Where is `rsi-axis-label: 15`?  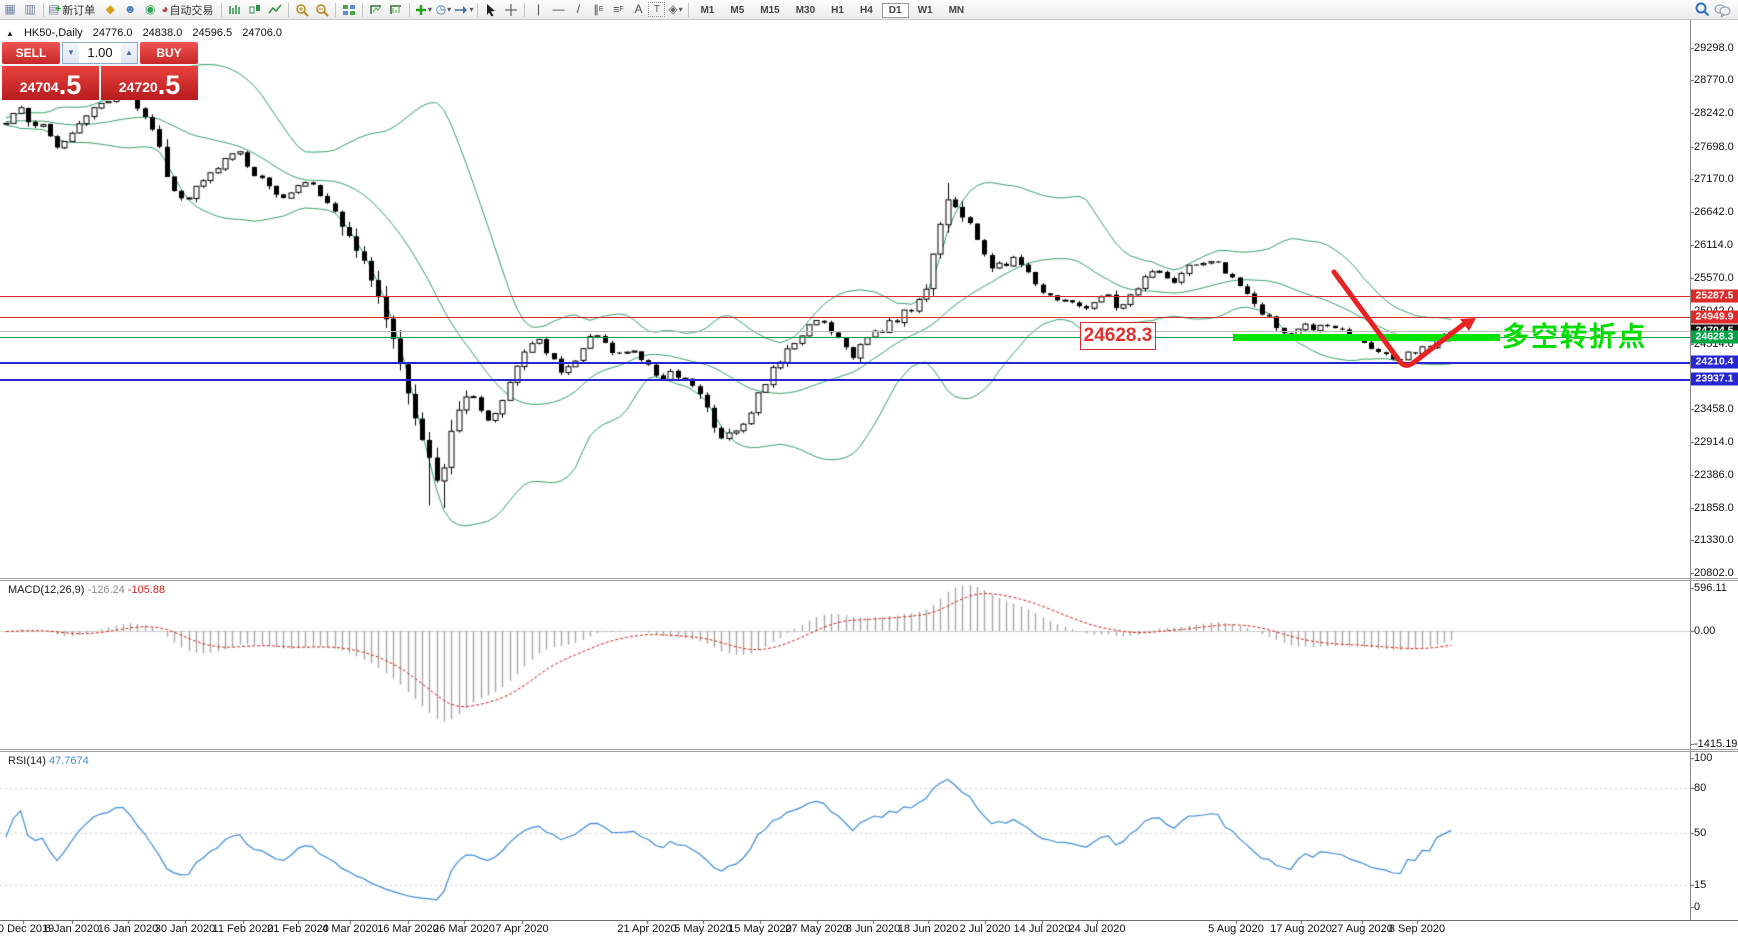
rsi-axis-label: 15 is located at coordinates (1700, 885).